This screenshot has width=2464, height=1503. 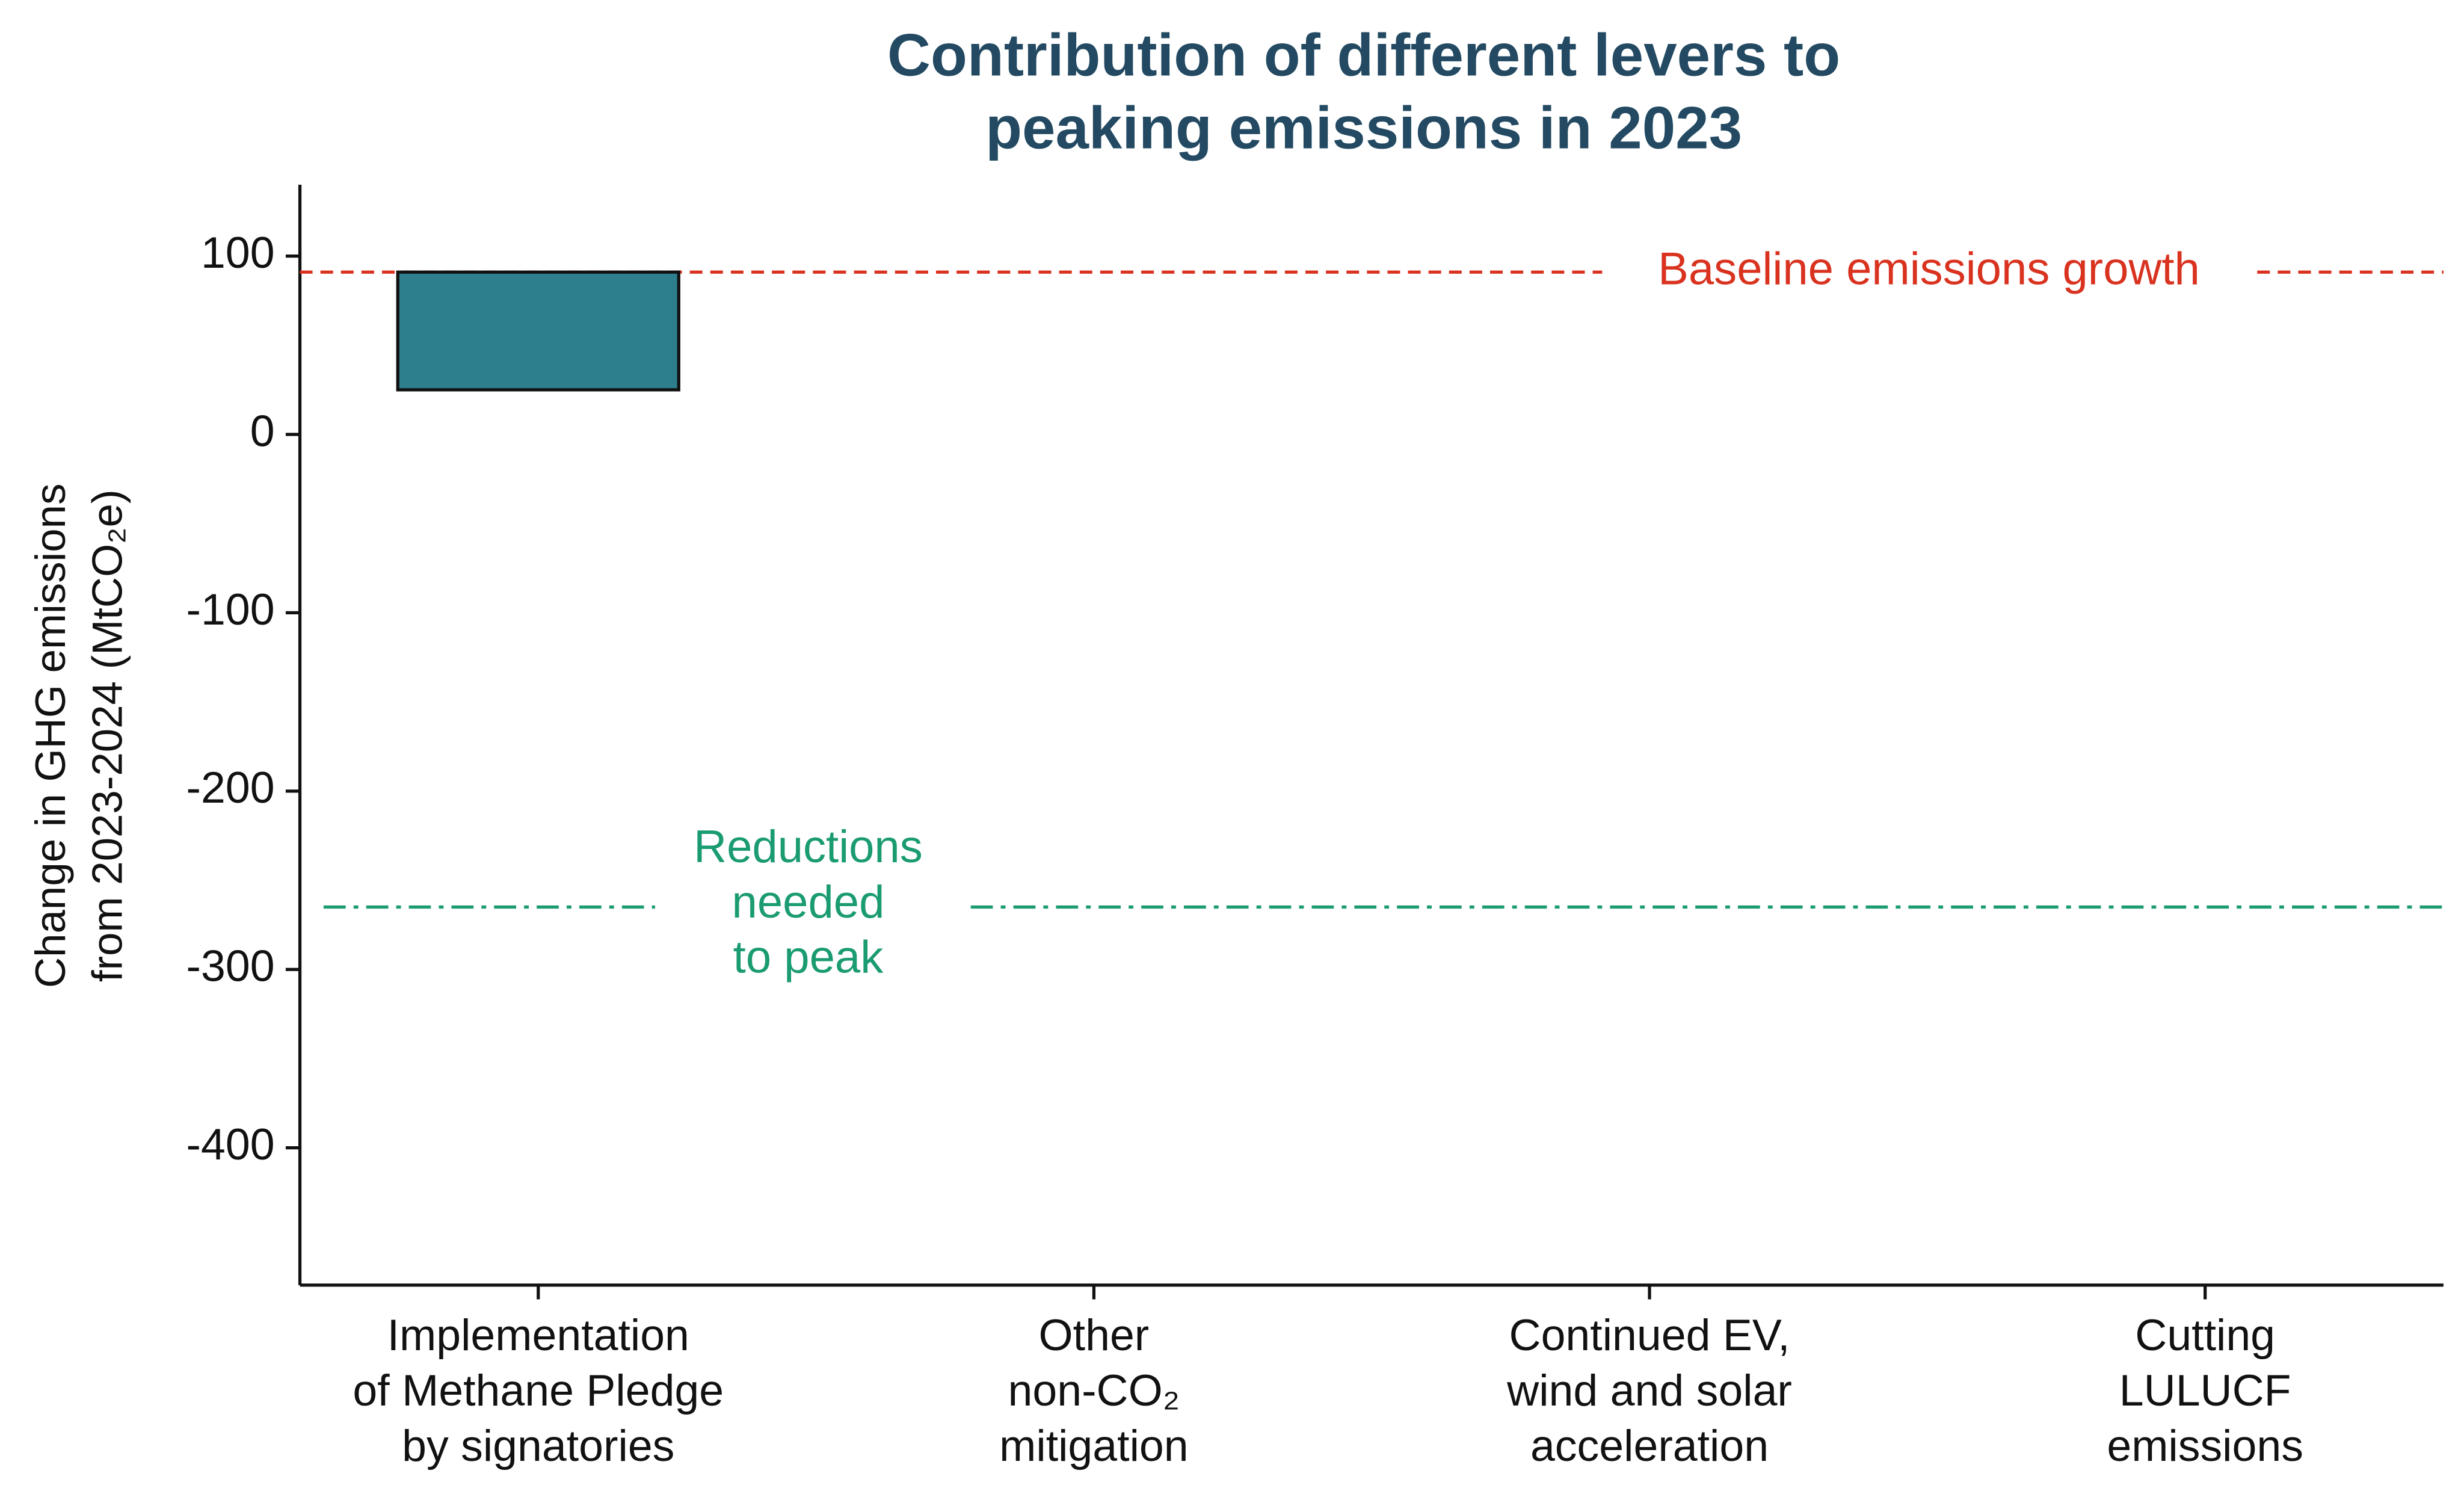 What do you see at coordinates (238, 252) in the screenshot?
I see `y-tick-label: 100` at bounding box center [238, 252].